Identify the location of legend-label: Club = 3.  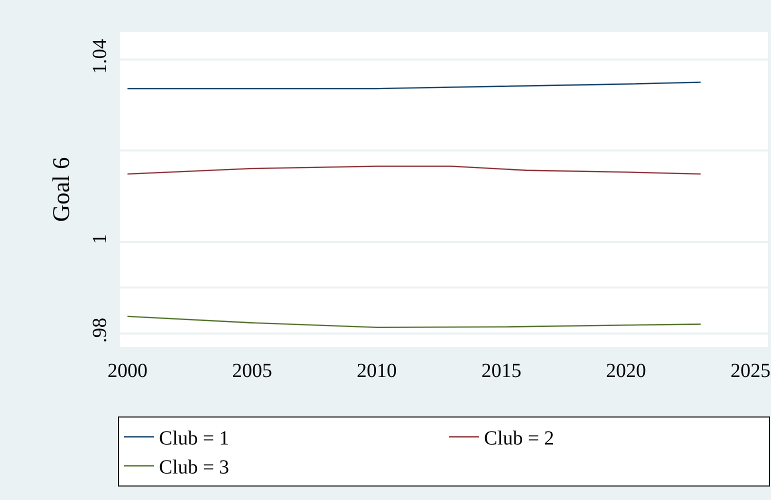
(194, 467).